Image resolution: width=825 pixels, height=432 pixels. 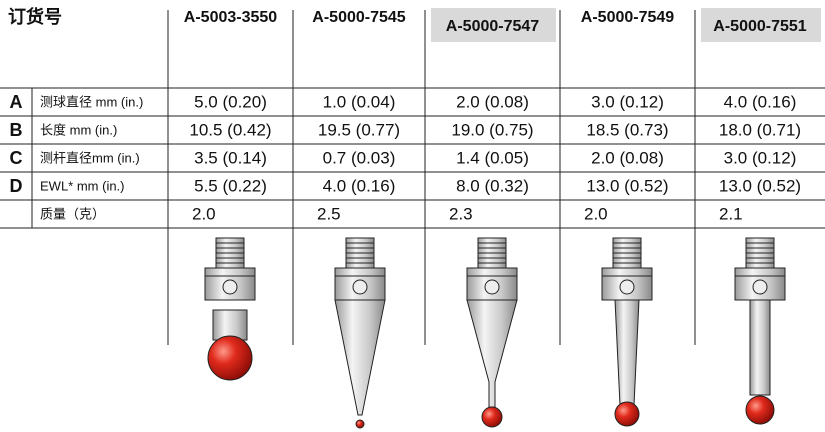 I want to click on column-header: A-5000-7551, so click(x=760, y=26).